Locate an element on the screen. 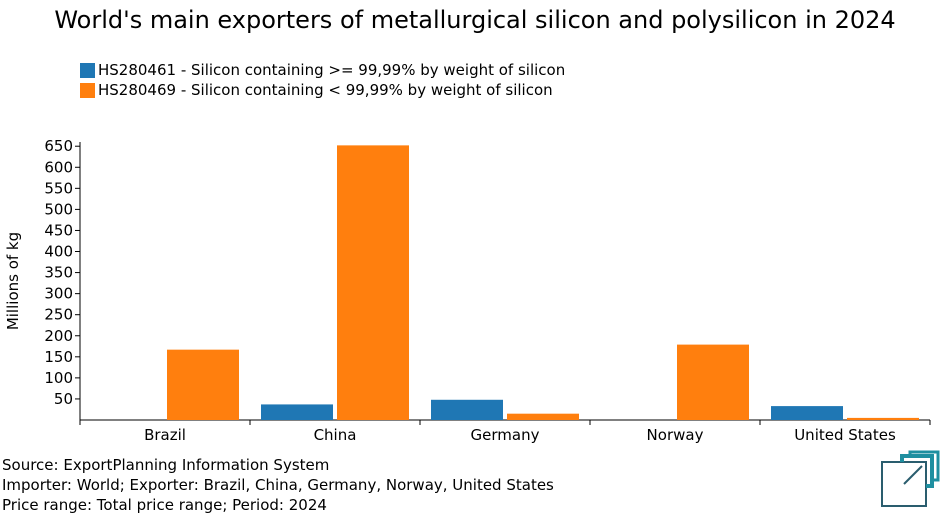 The image size is (950, 520). x-tick-label: Germany is located at coordinates (505, 435).